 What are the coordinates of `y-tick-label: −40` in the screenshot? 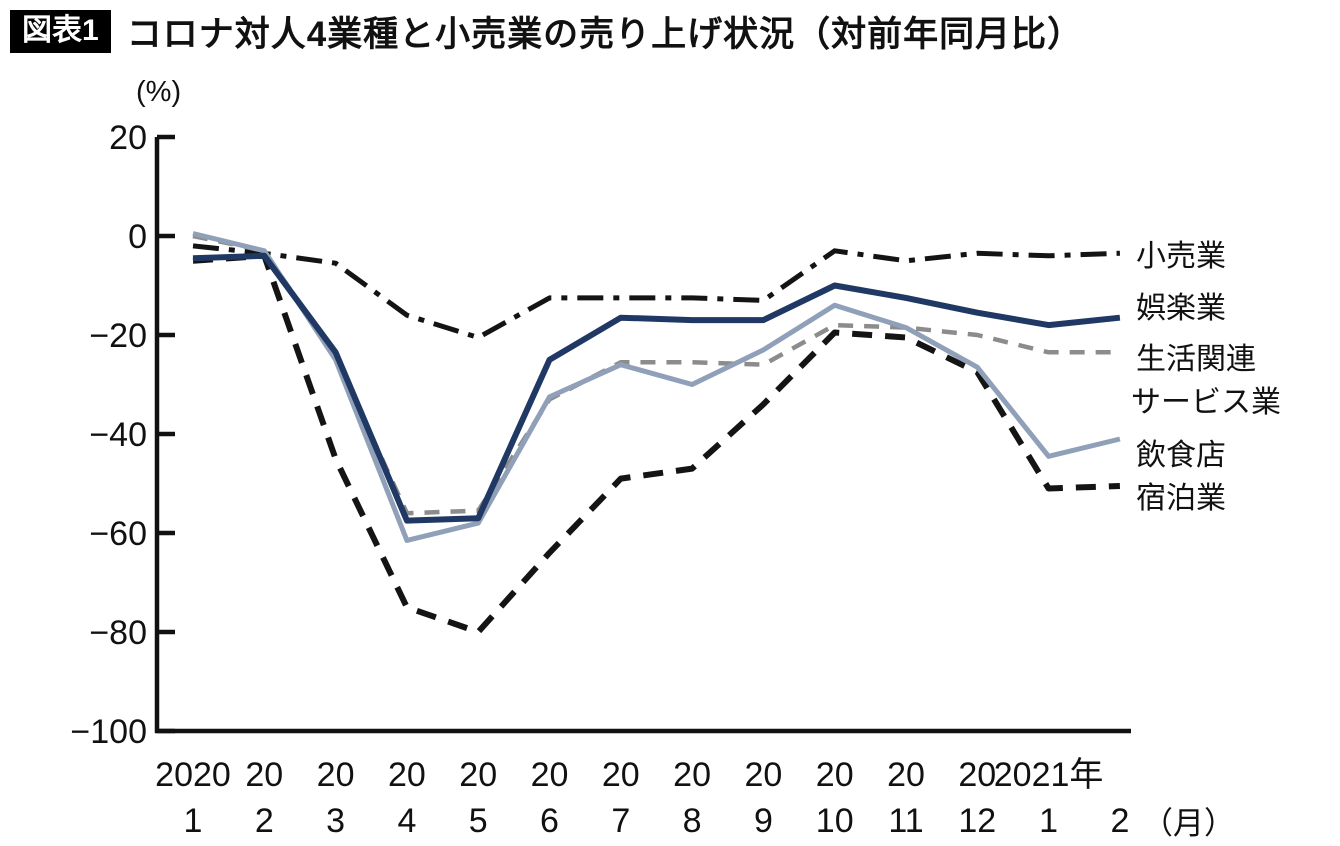 It's located at (118, 435).